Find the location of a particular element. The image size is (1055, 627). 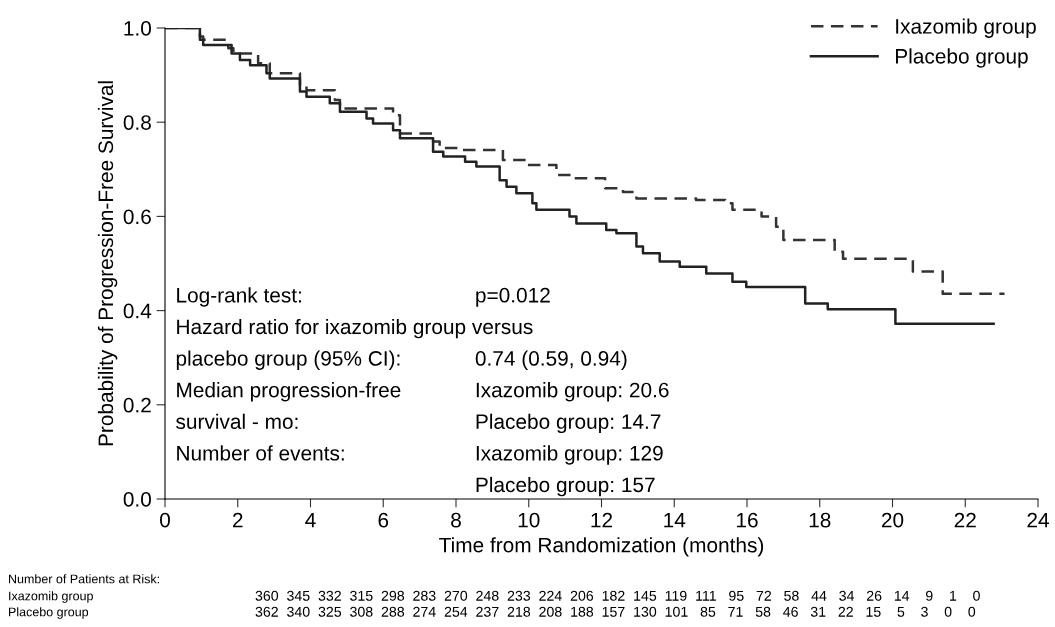

x-axis-title: Time from Randomization (months) is located at coordinates (601, 547).